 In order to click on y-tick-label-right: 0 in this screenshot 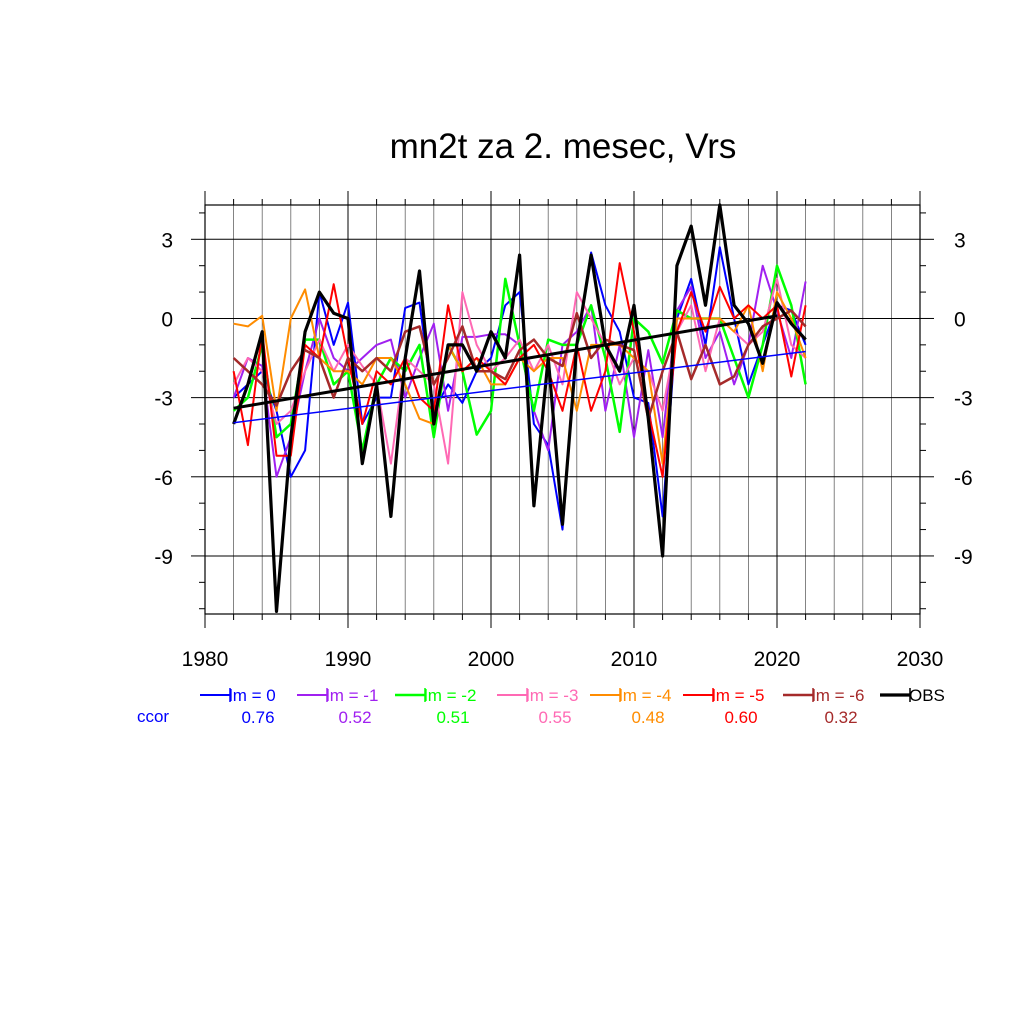, I will do `click(960, 319)`.